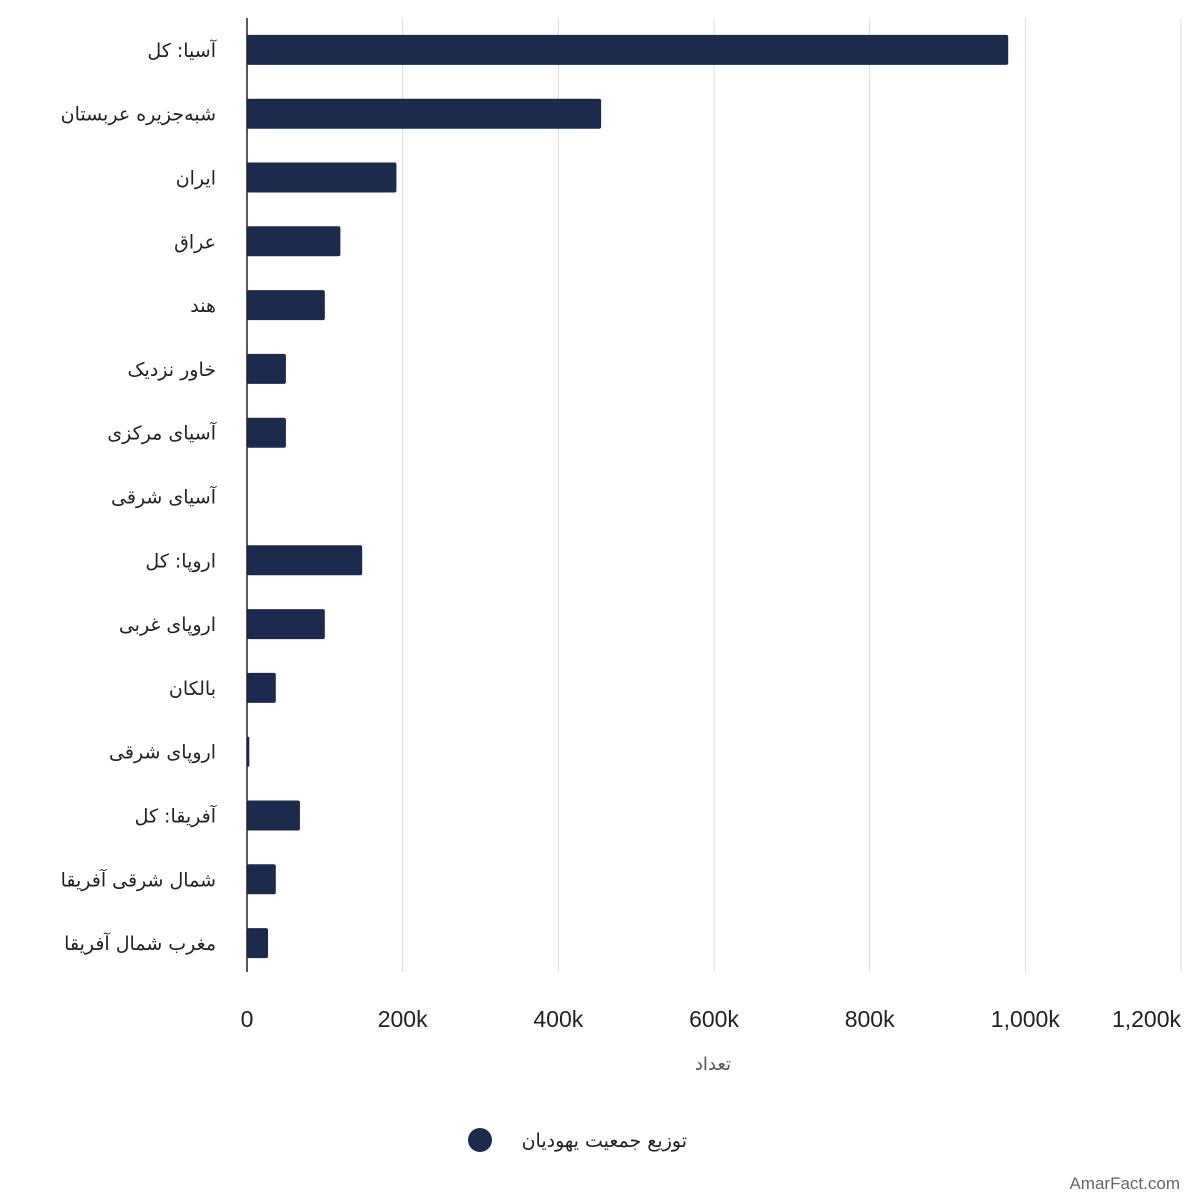  I want to click on x-axis-title: تعداد, so click(713, 1064).